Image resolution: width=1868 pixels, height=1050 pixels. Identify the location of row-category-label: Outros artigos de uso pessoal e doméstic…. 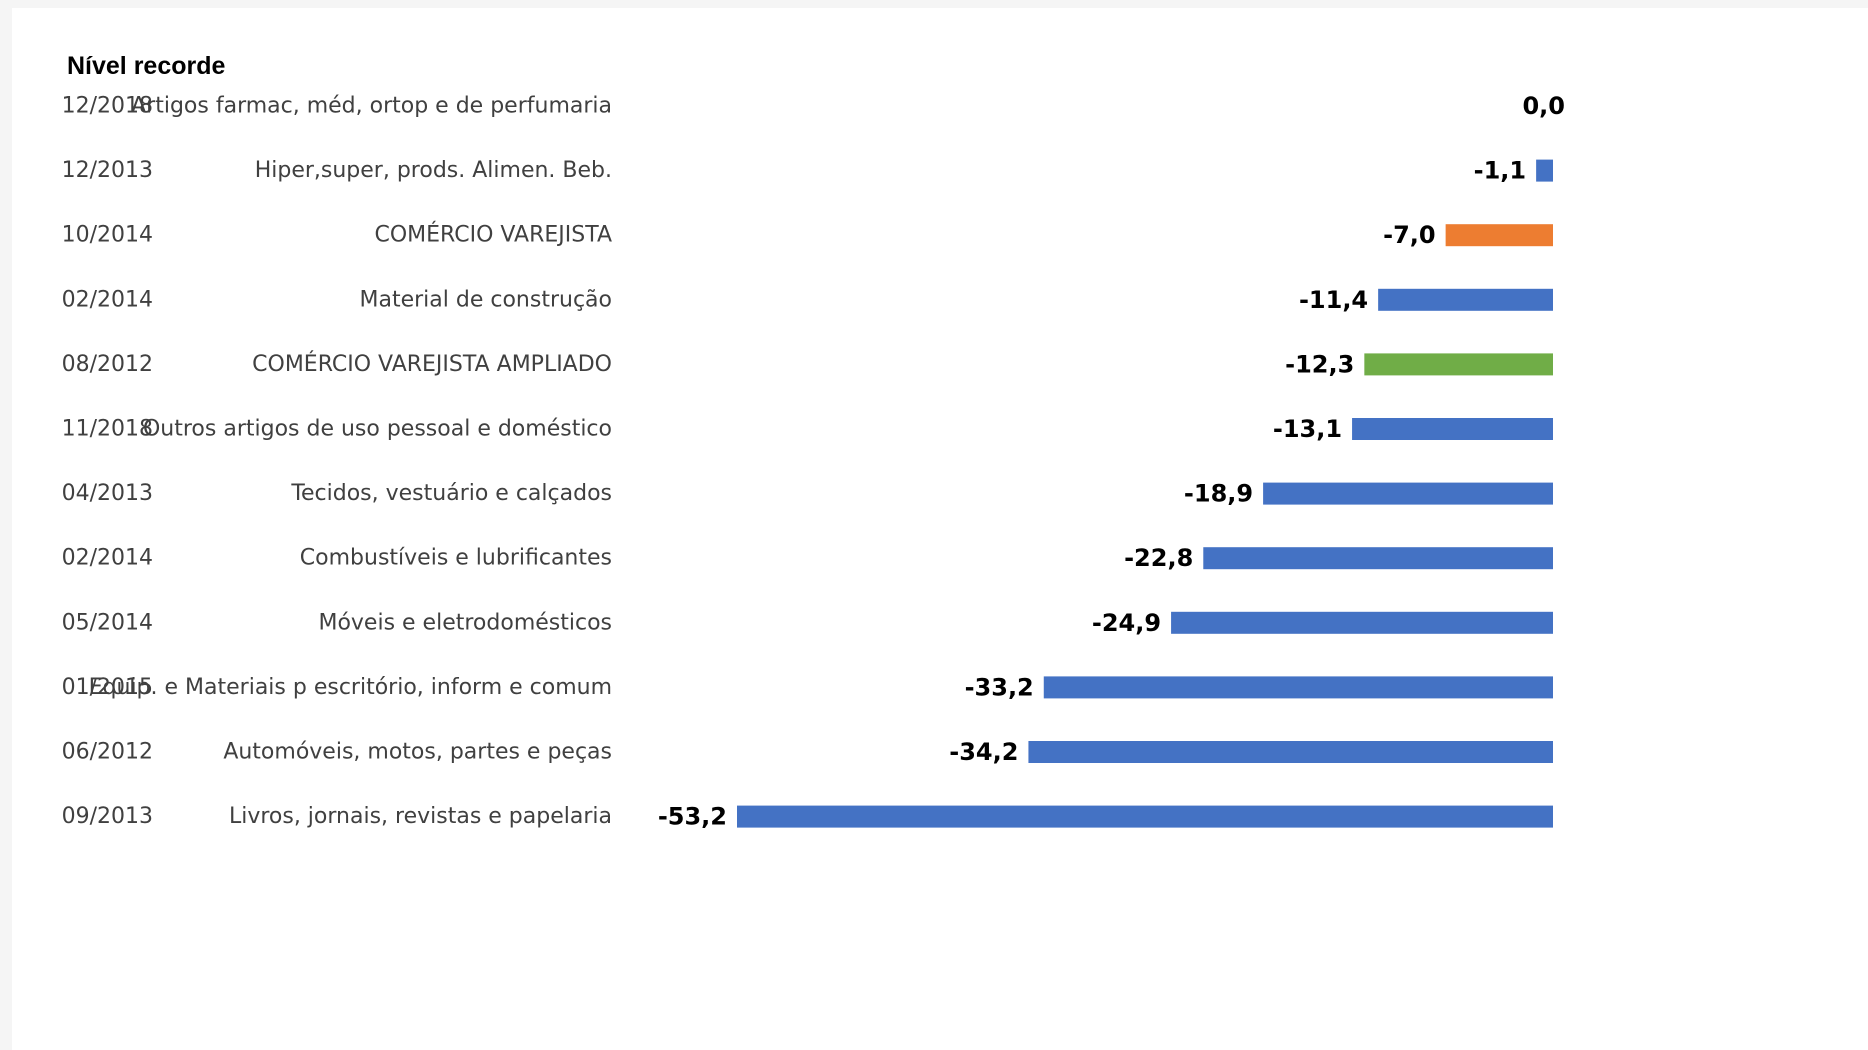
(377, 429).